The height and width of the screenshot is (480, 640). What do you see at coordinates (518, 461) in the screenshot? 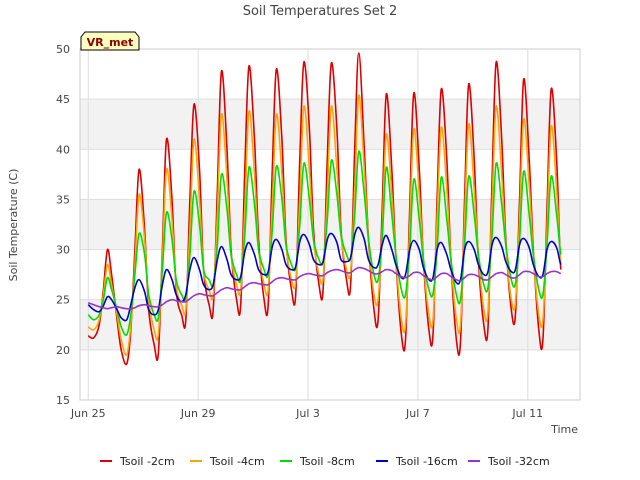
I see `legend-label: Tsoil -32cm` at bounding box center [518, 461].